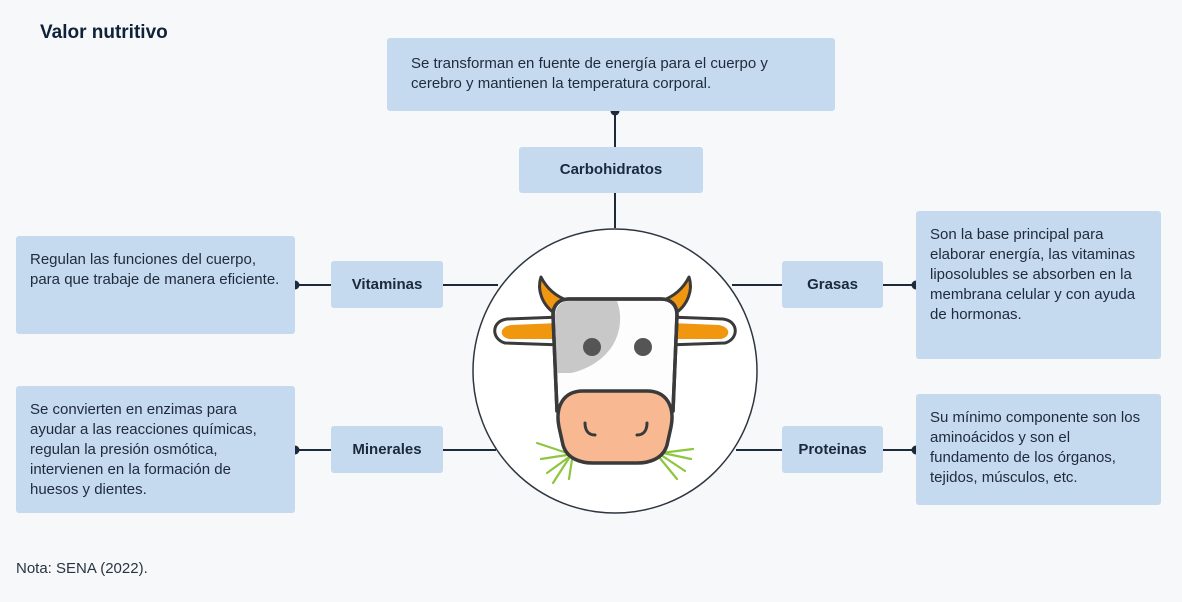  I want to click on carbohidratos-label: Carbohidratos, so click(611, 170).